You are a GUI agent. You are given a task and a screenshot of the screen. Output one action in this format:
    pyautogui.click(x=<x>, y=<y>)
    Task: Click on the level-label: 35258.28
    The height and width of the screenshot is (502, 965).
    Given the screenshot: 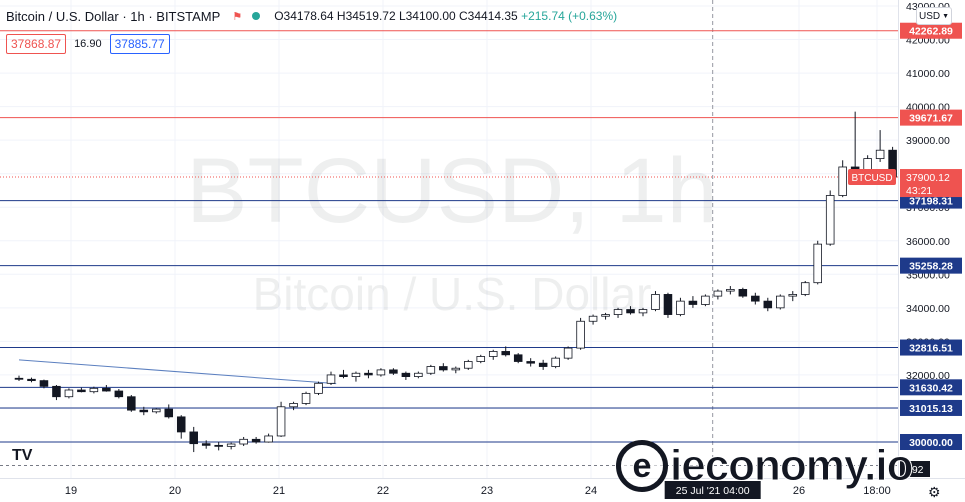 What is the action you would take?
    pyautogui.click(x=931, y=267)
    